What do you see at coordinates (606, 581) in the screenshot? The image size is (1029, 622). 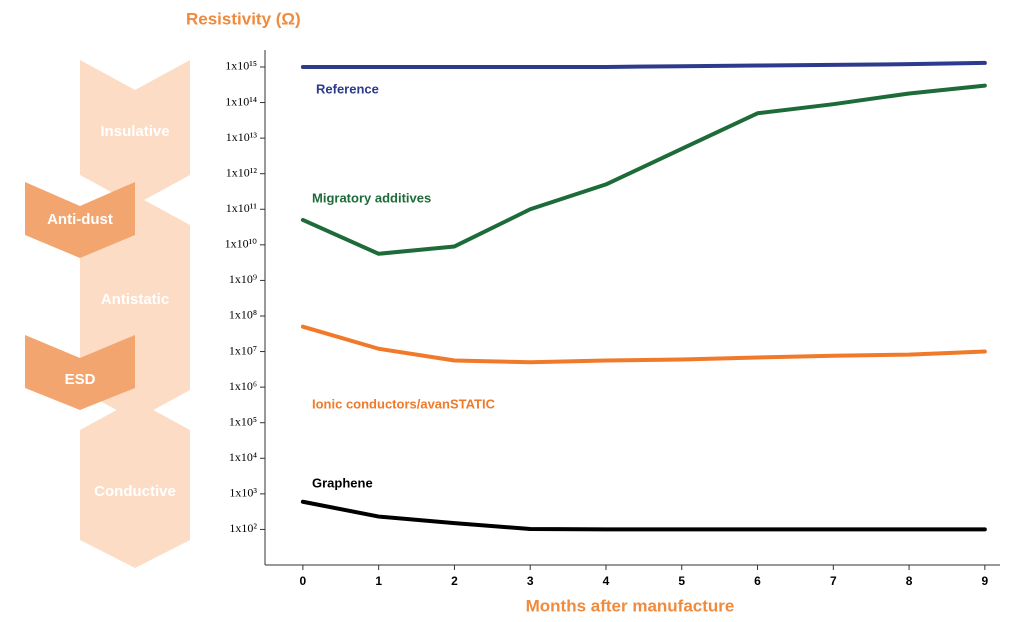 I see `x-tick-label: 4` at bounding box center [606, 581].